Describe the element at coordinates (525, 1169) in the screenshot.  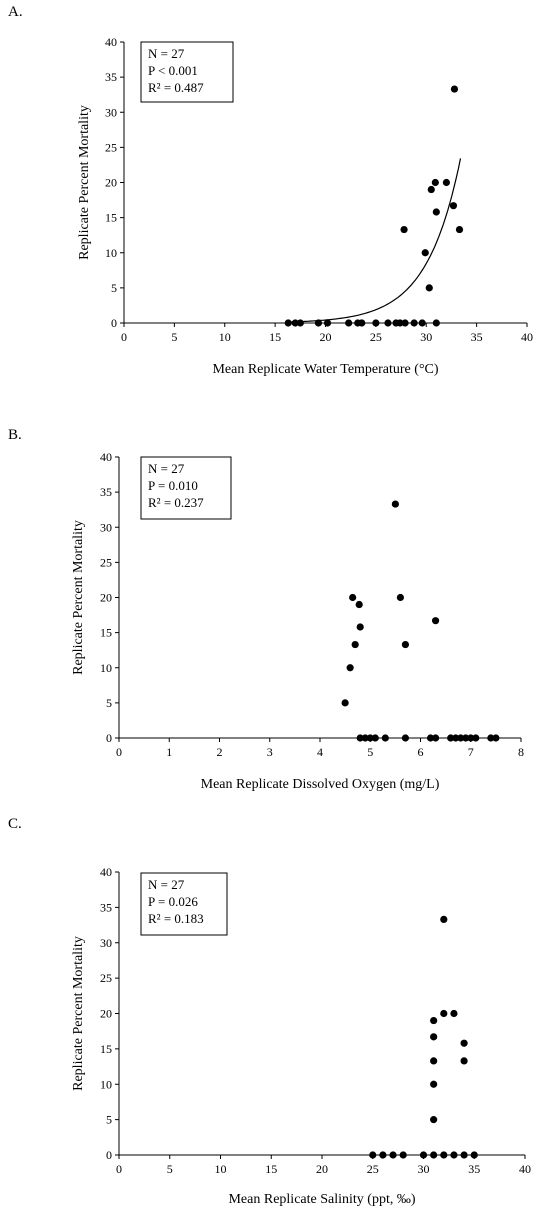
I see `x-tick-label: 40` at that location.